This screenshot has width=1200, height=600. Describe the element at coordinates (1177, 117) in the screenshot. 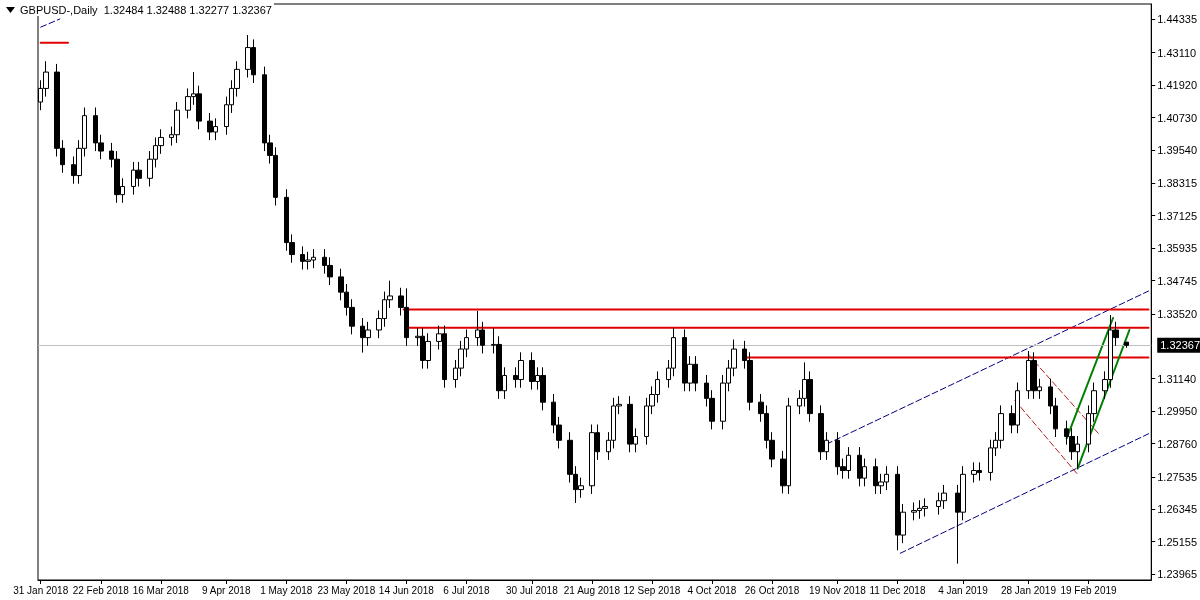

I see `y-tick-label: 1.40730` at that location.